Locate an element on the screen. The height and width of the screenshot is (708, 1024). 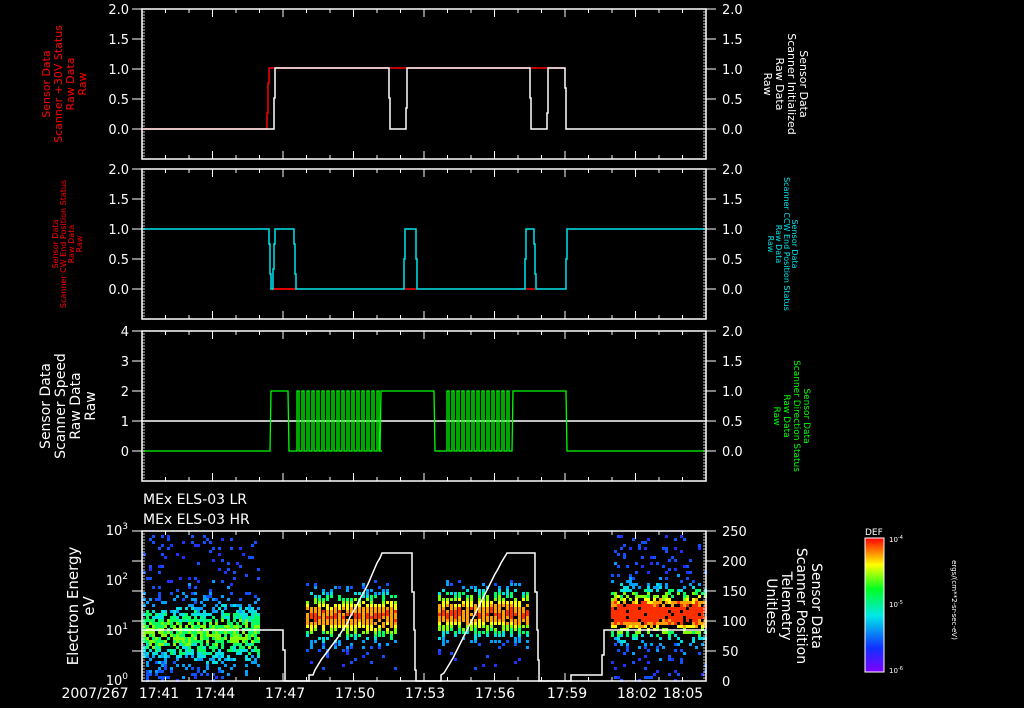
svg-text: 3 is located at coordinates (125, 362).